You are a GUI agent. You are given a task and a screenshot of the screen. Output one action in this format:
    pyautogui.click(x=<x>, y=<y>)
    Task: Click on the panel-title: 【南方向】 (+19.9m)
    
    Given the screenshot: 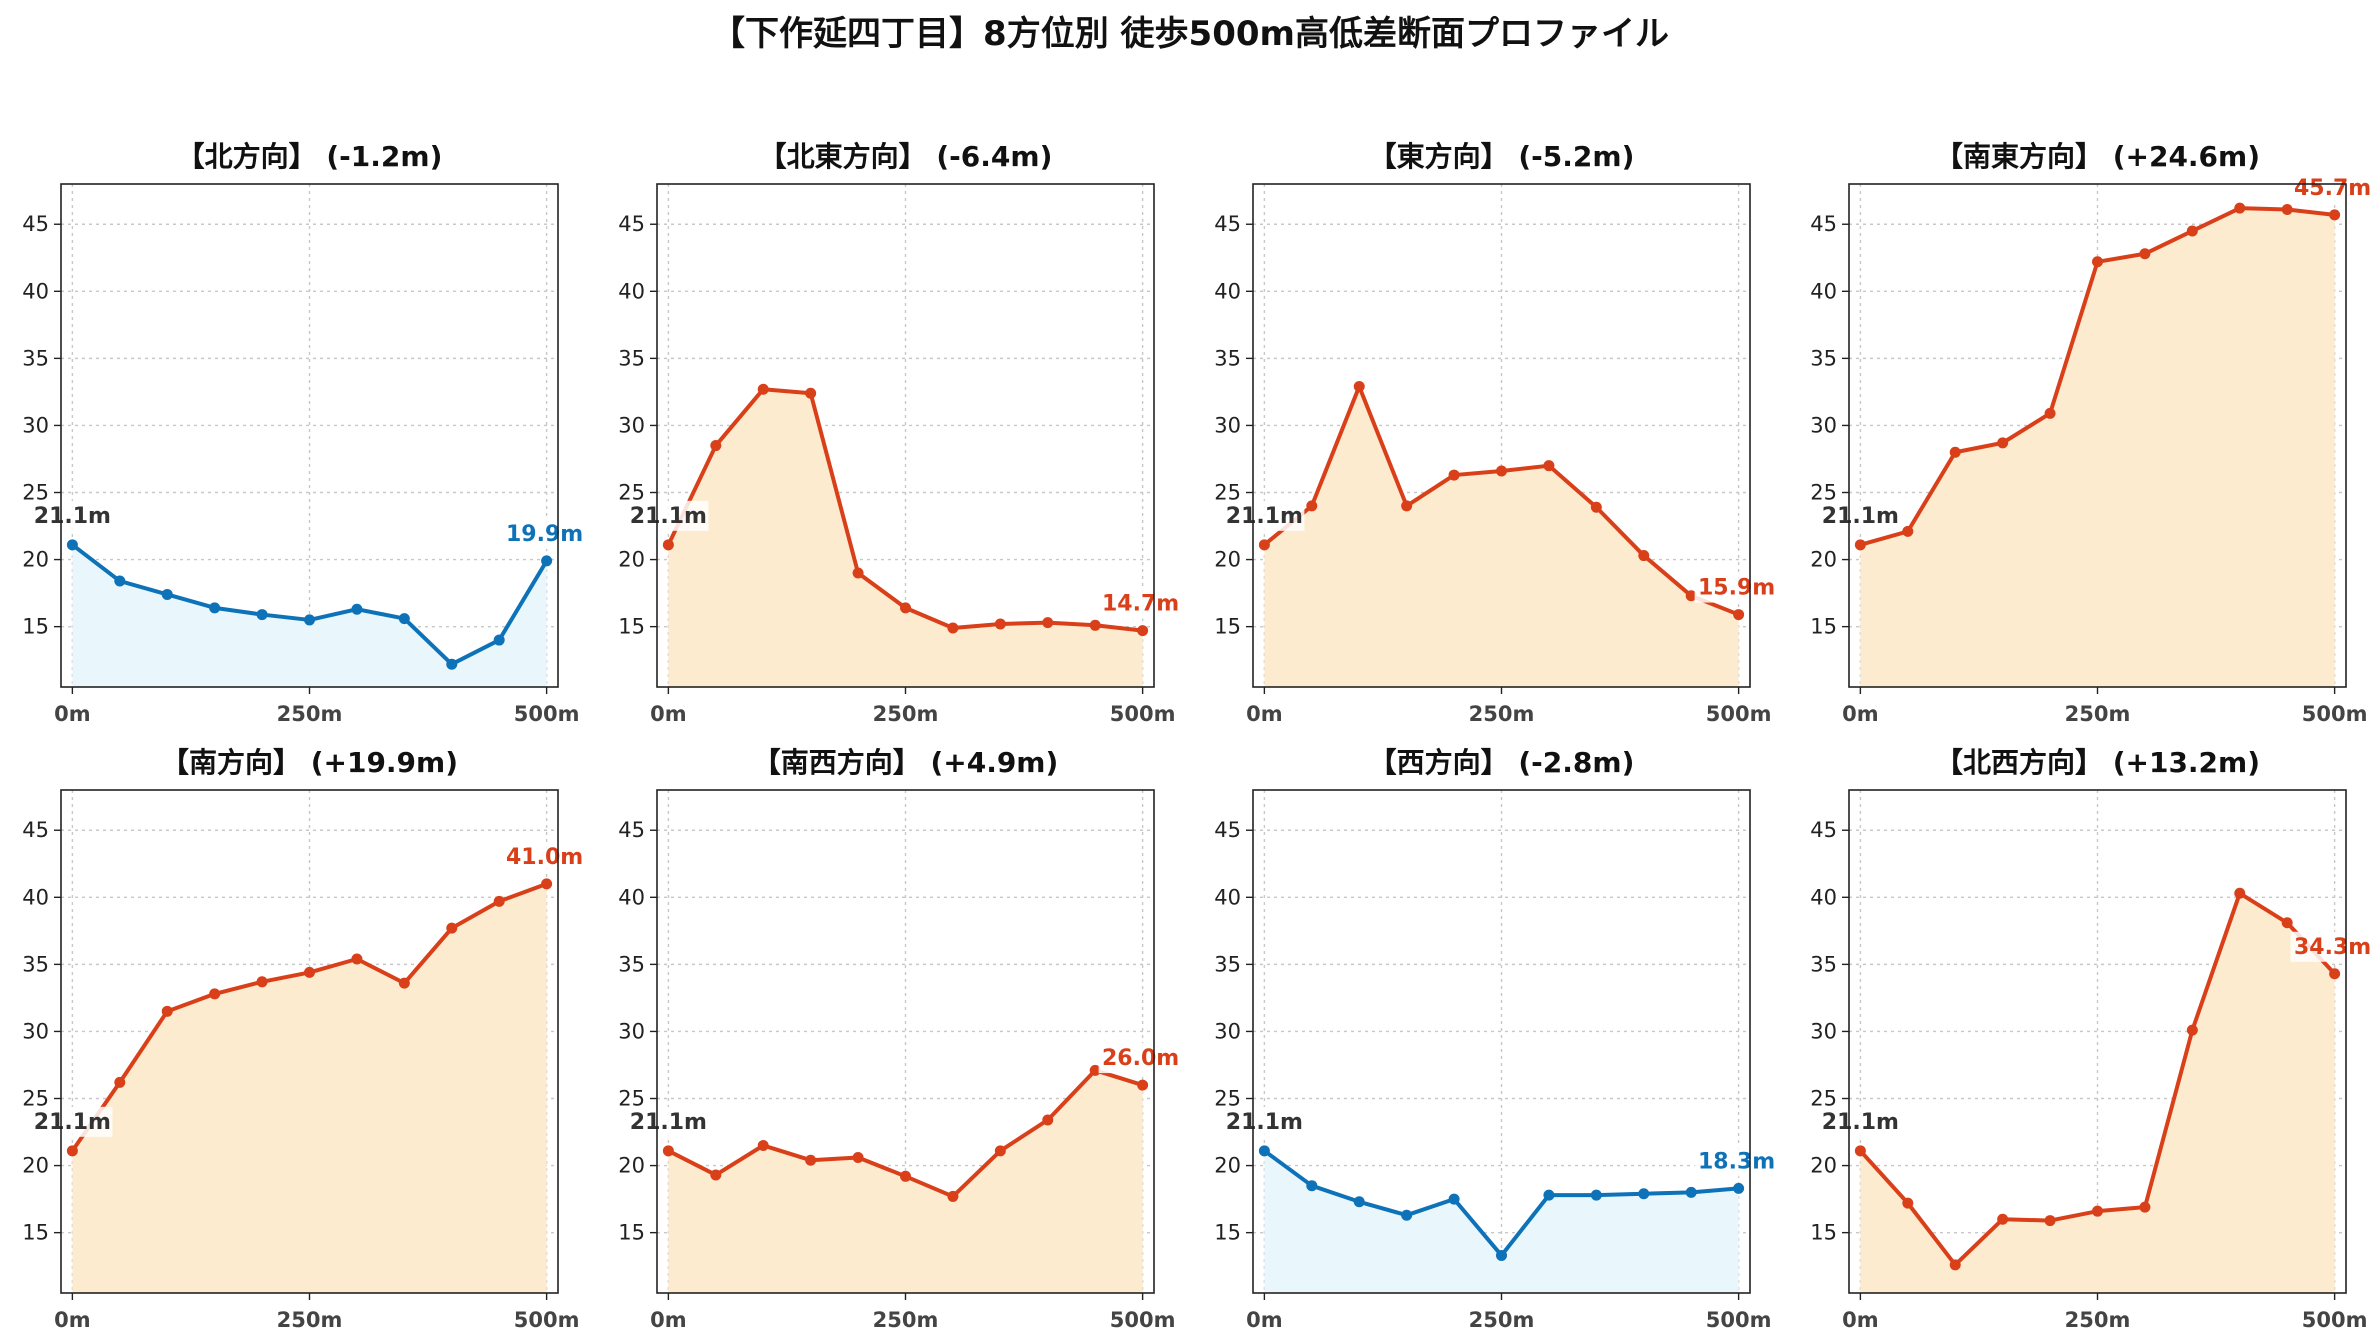 What is the action you would take?
    pyautogui.click(x=309, y=762)
    